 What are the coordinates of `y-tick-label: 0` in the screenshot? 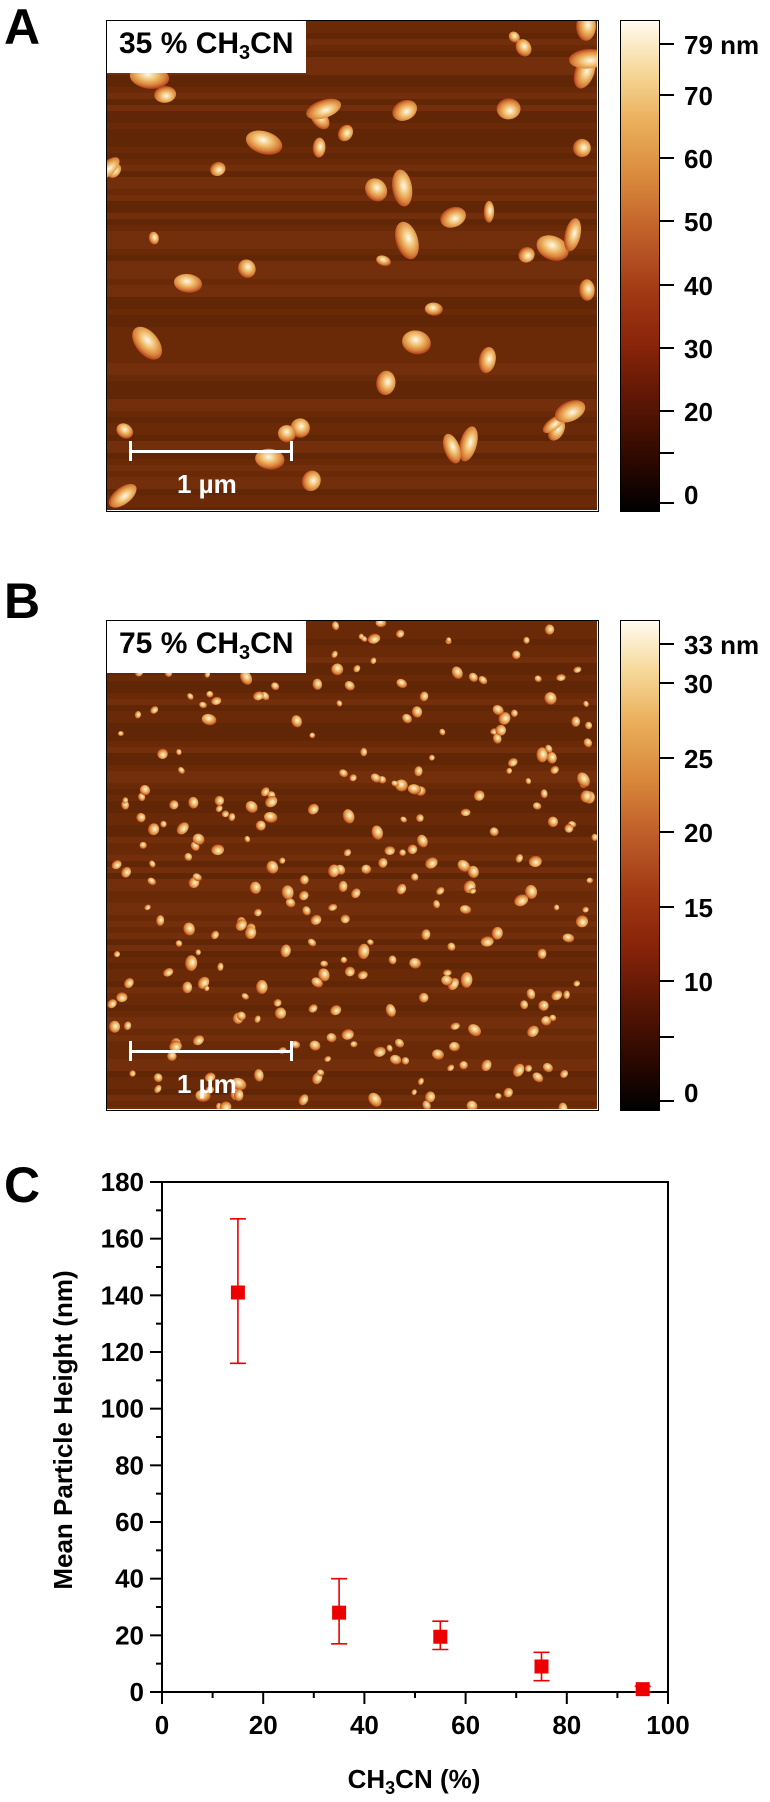 It's located at (137, 1692).